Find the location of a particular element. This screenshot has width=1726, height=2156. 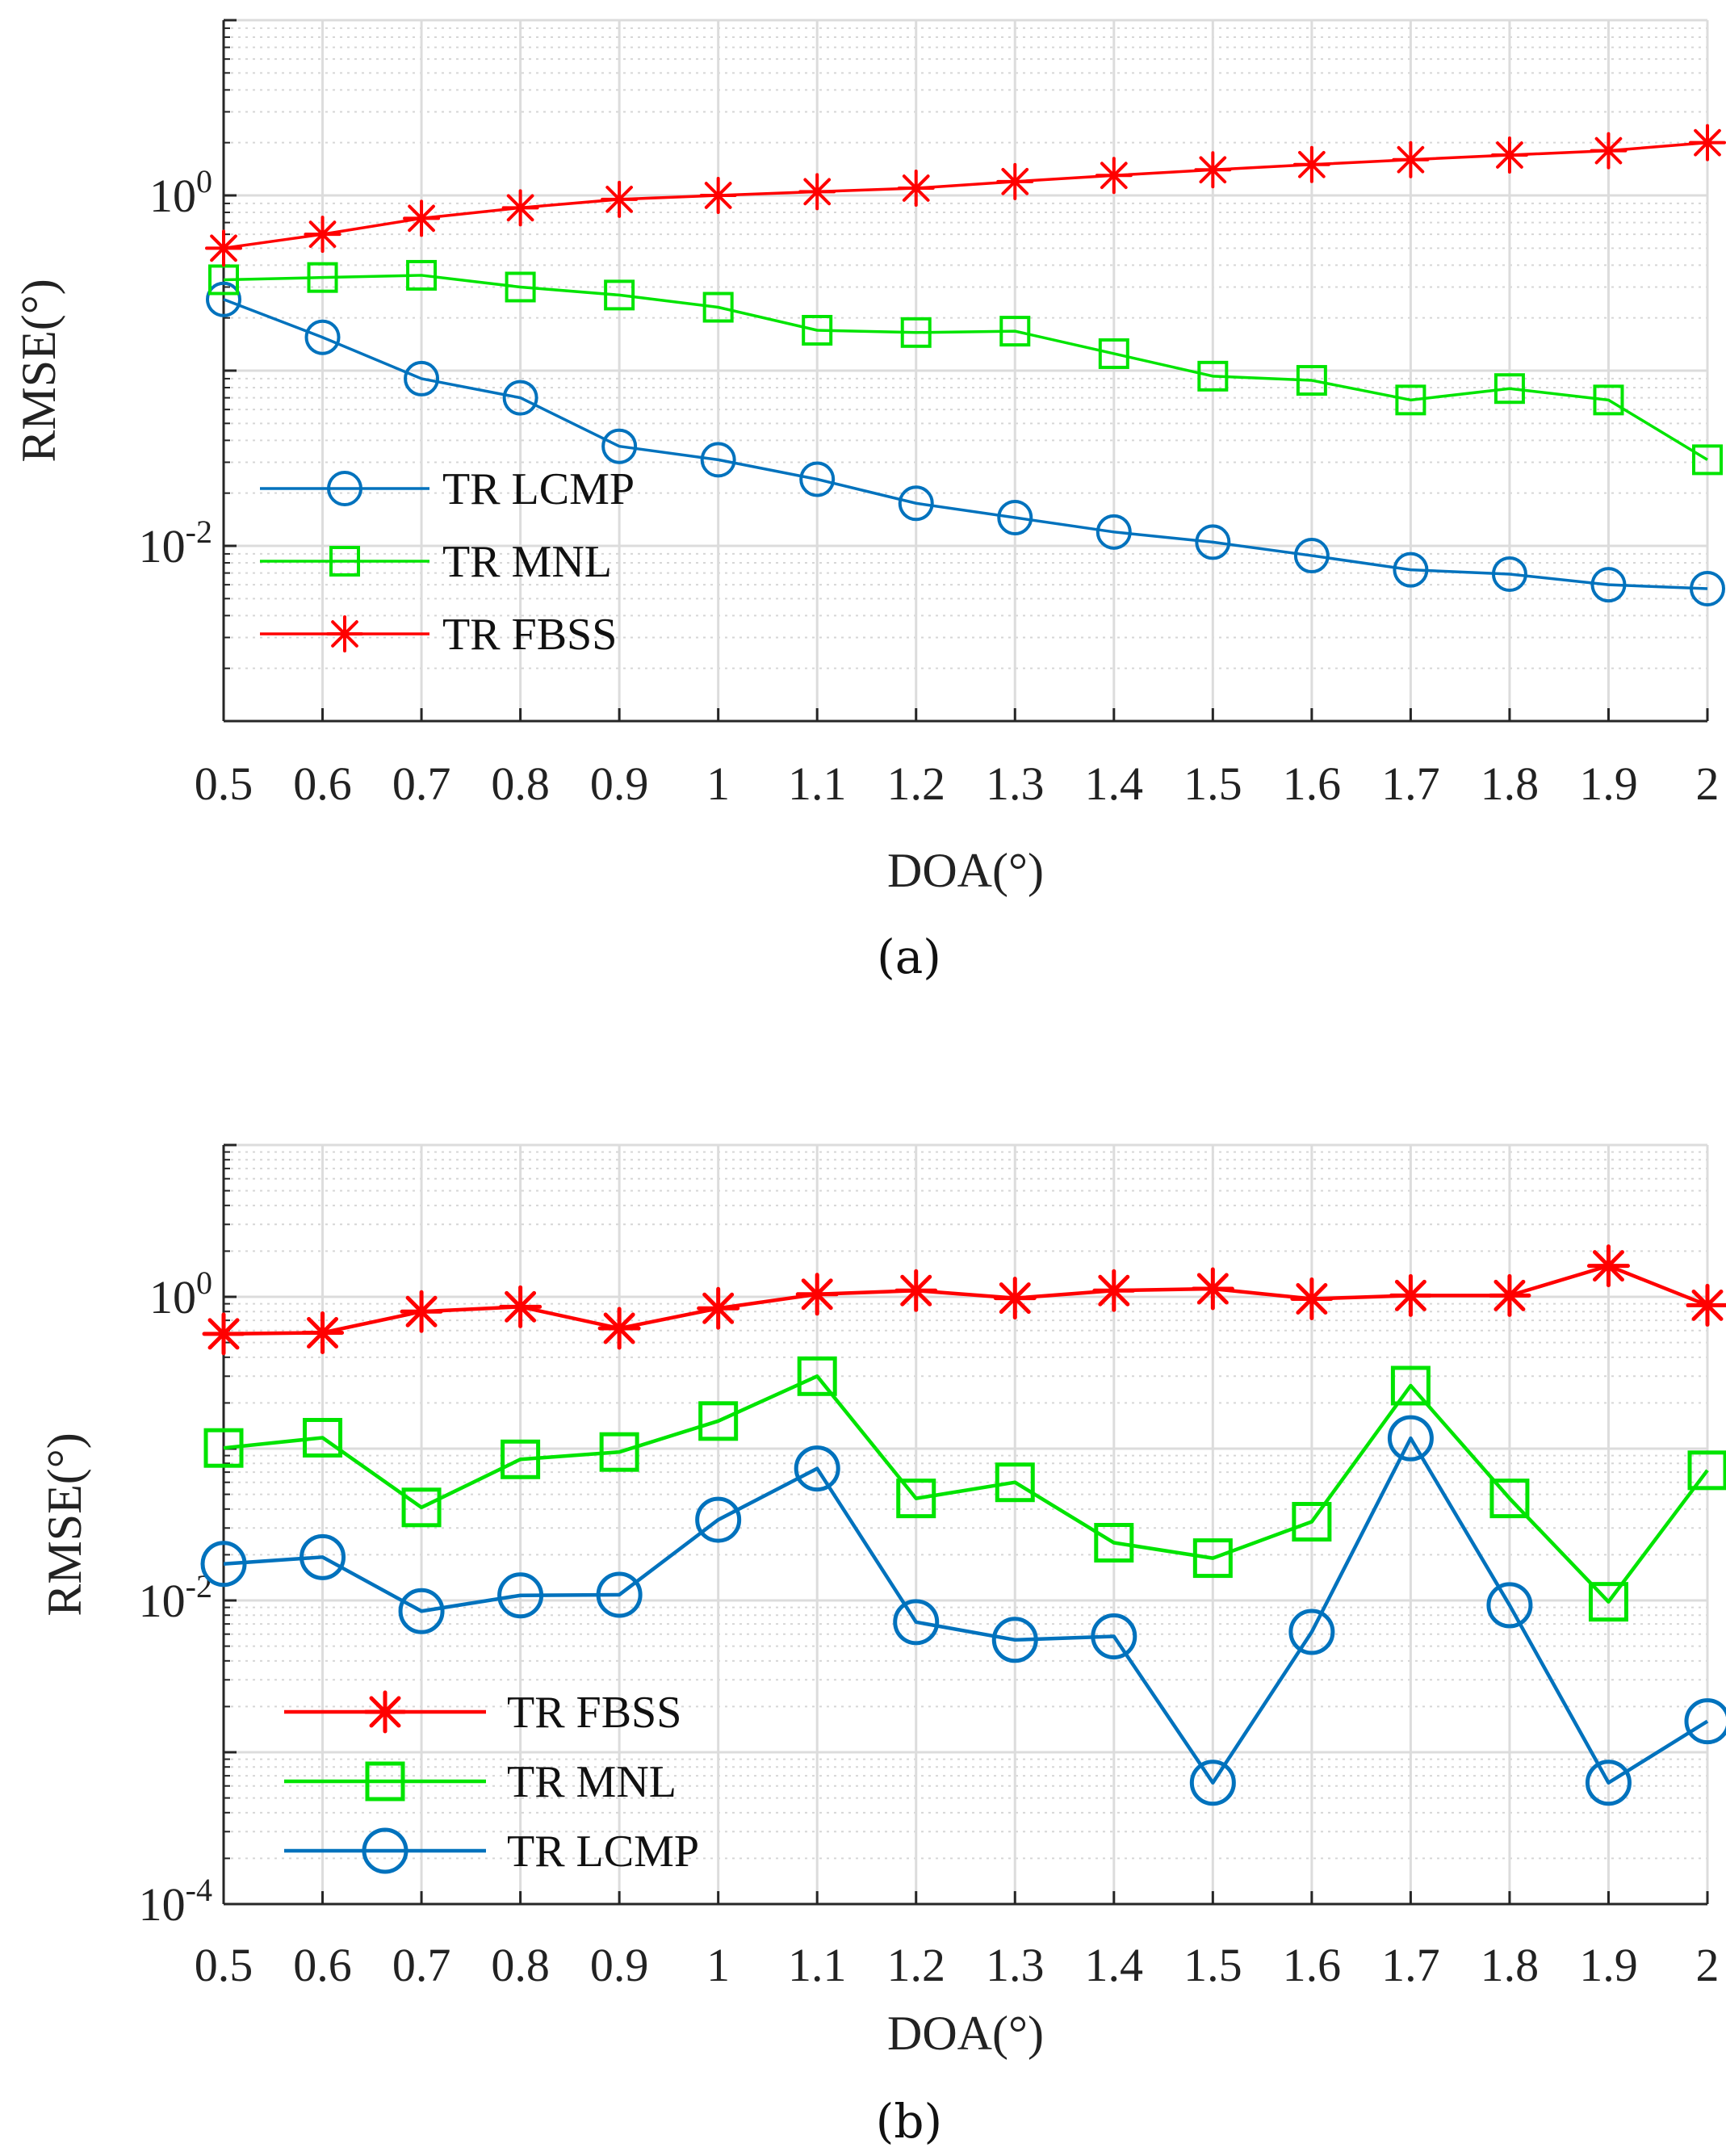

x-tick-label: 1.8 is located at coordinates (1510, 783).